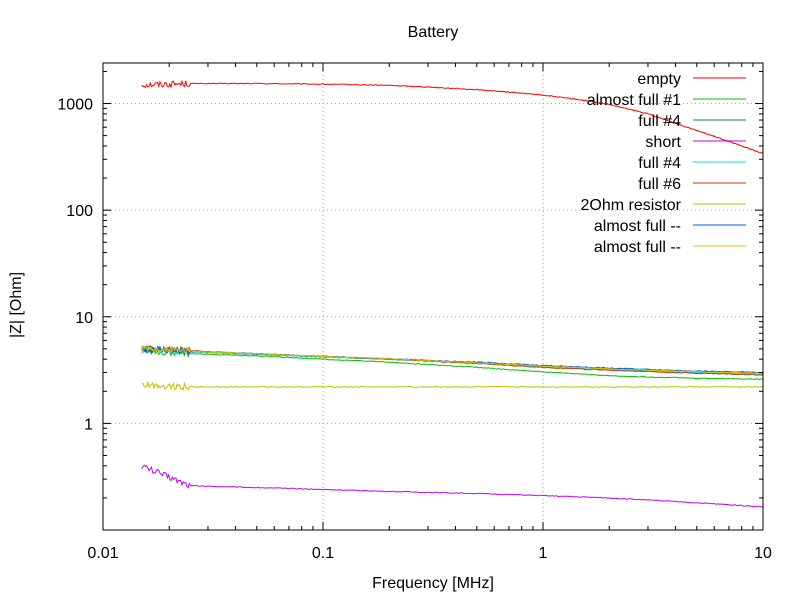  I want to click on legend-label: 2Ohm resistor, so click(631, 205).